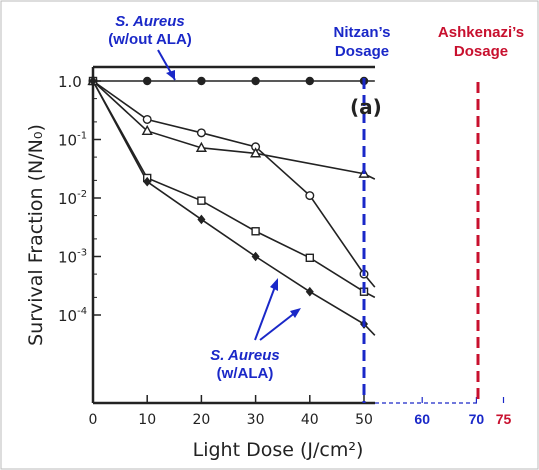 Image resolution: width=539 pixels, height=470 pixels. I want to click on y-tick-base-2: 10, so click(67, 199).